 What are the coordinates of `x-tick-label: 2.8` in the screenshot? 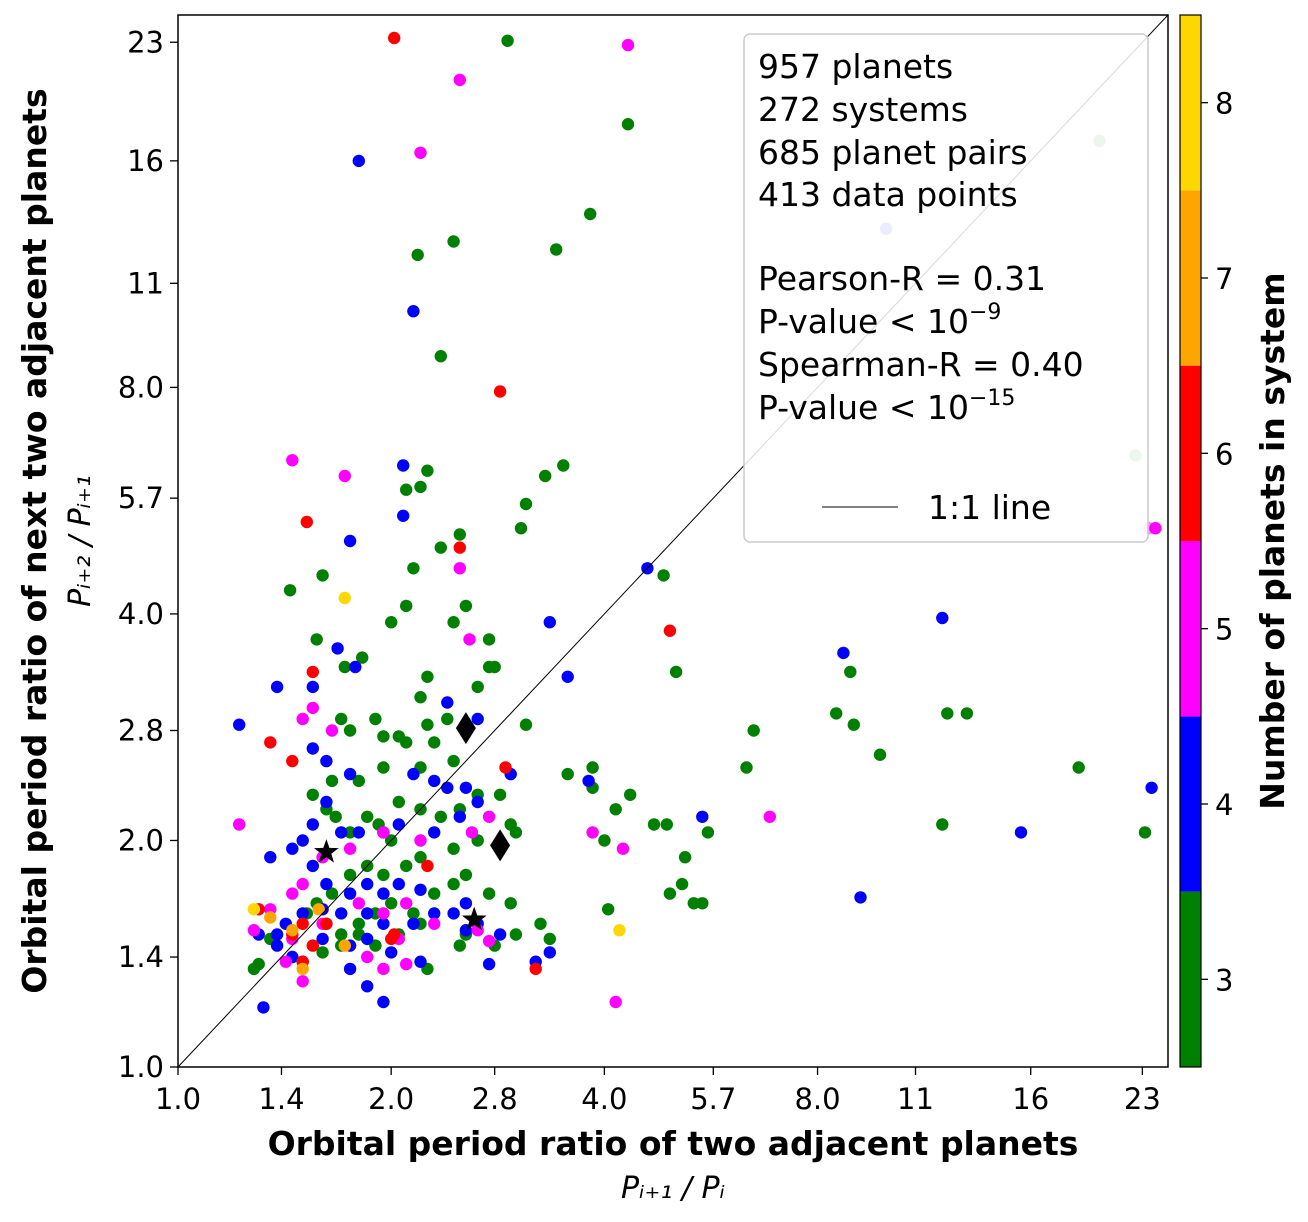 It's located at (495, 1099).